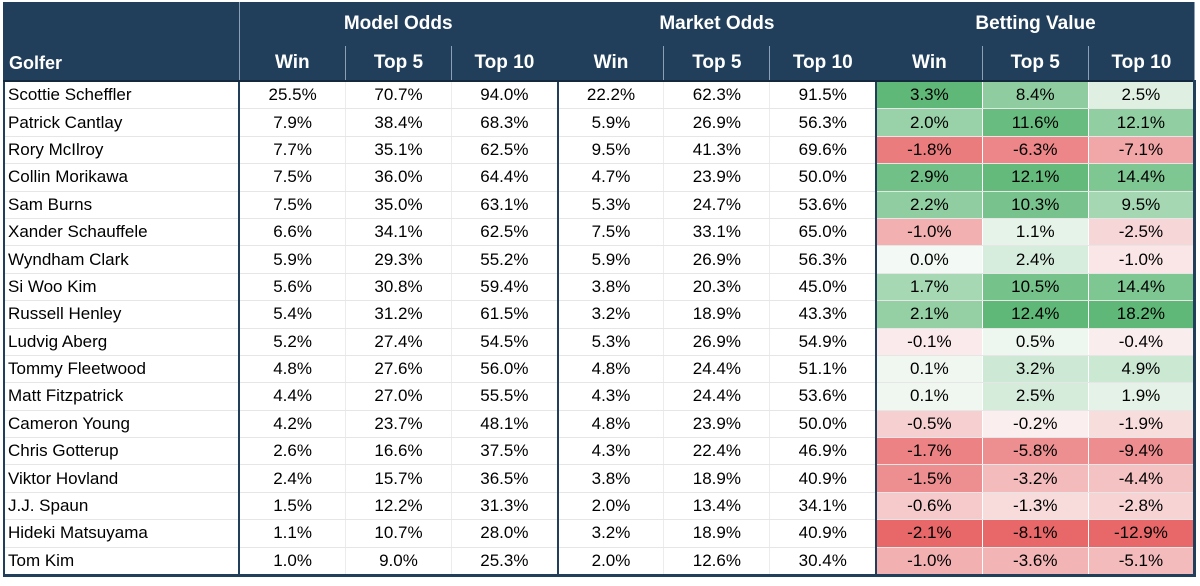 The width and height of the screenshot is (1200, 586). What do you see at coordinates (1142, 122) in the screenshot?
I see `cell-value-top10: 12.1%` at bounding box center [1142, 122].